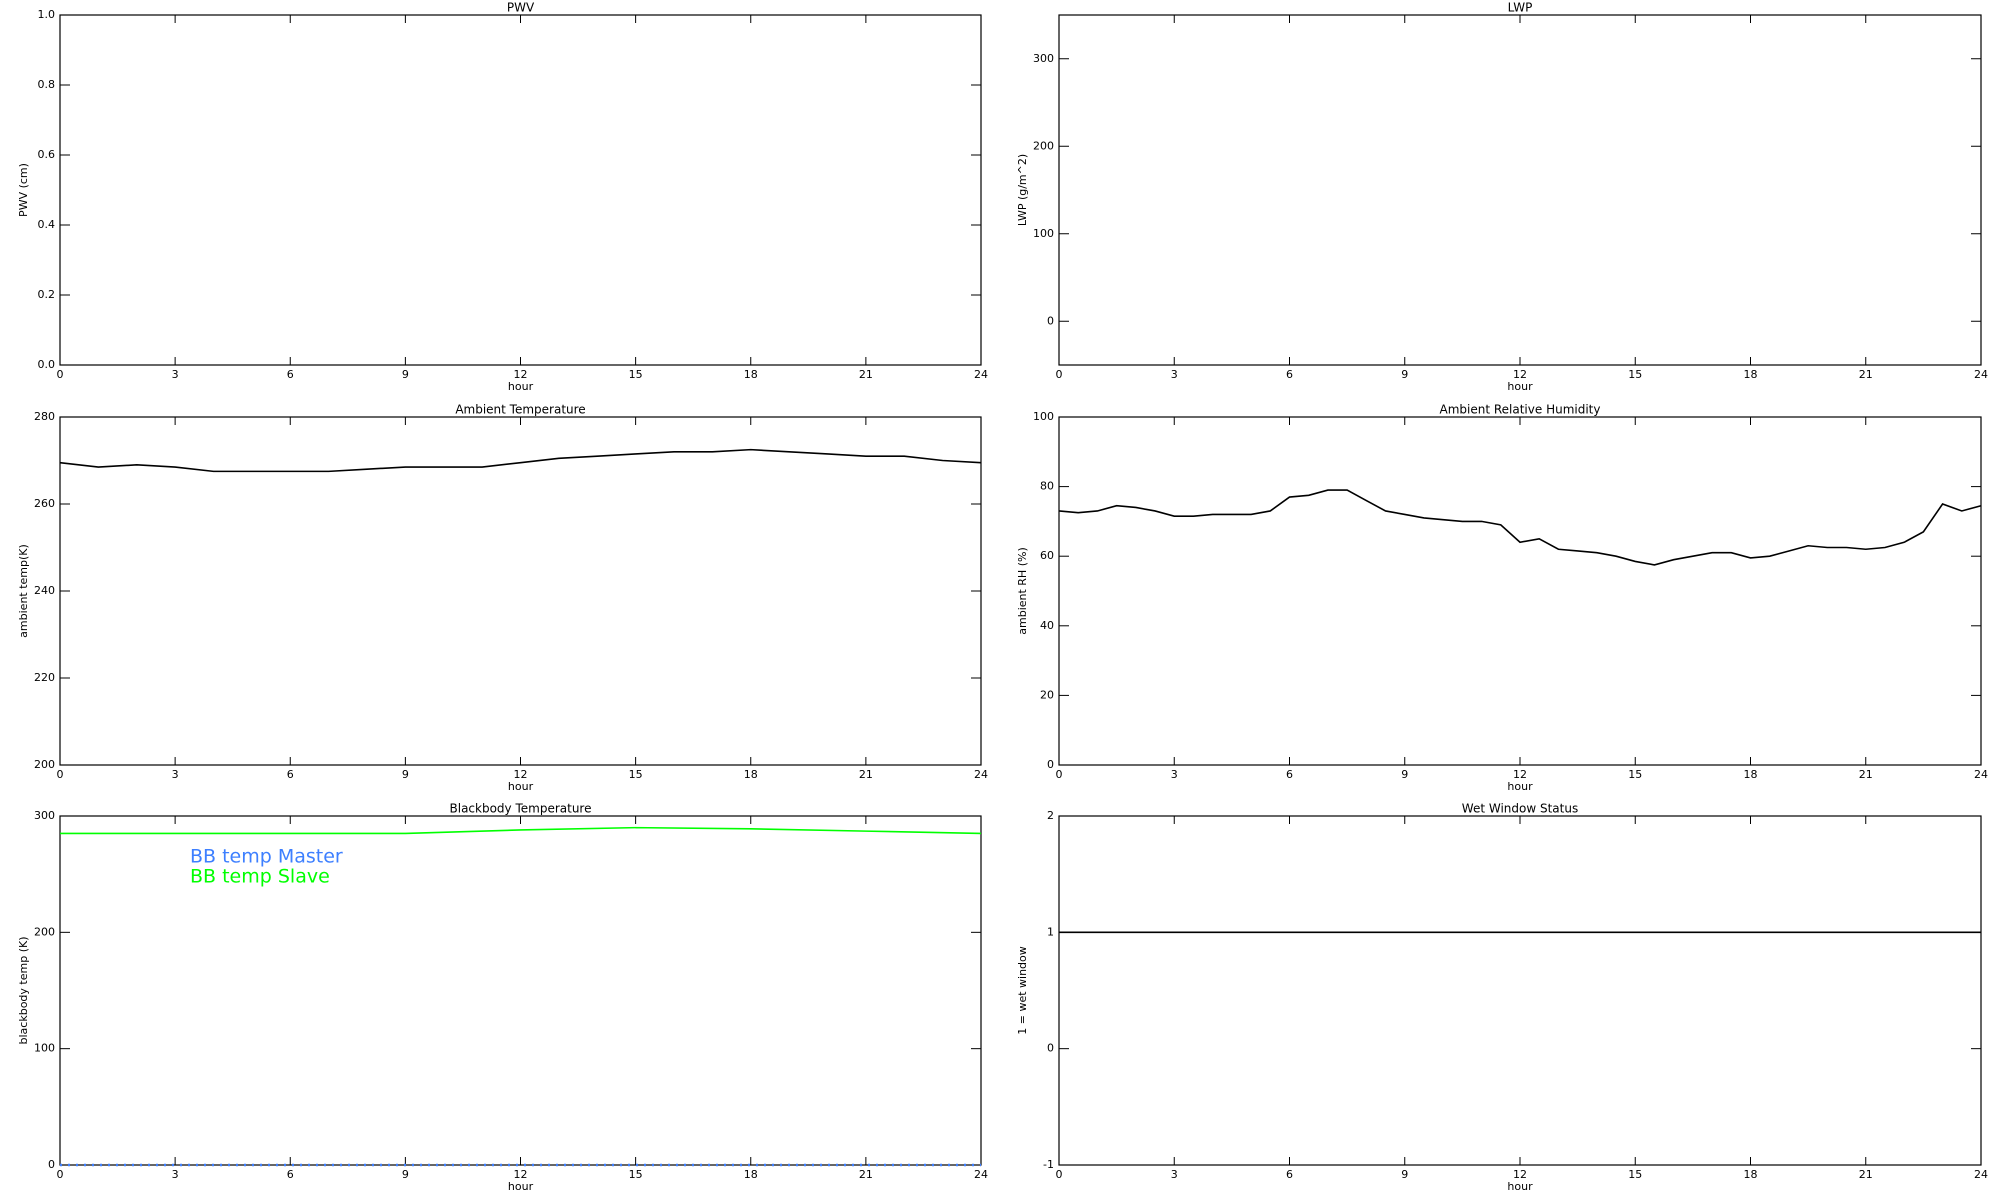 The image size is (2000, 1200). I want to click on y-axis-label: ambient temp(K), so click(23, 591).